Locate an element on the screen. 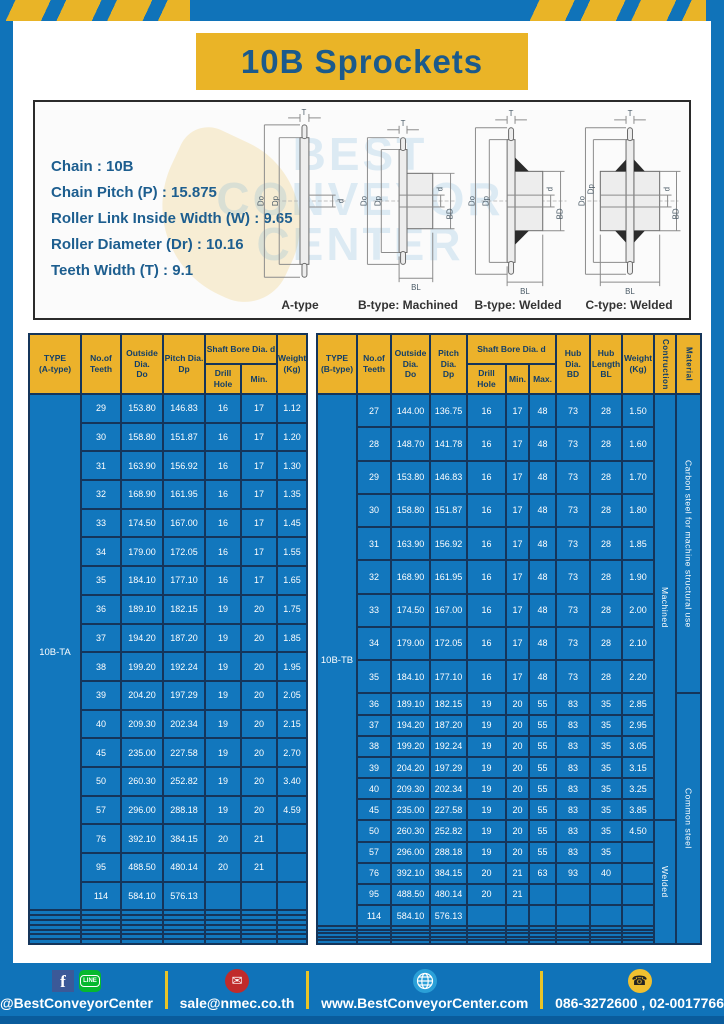  table-row: 36 189.10 182.15 19 20 55 83 35 2.85 Common steel is located at coordinates (510, 818).